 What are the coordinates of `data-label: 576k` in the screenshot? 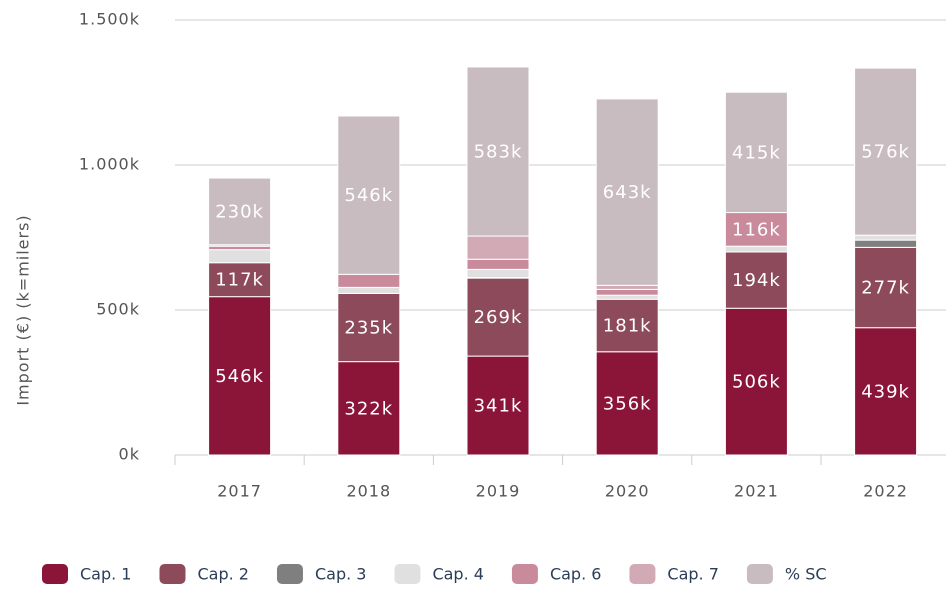 It's located at (885, 152).